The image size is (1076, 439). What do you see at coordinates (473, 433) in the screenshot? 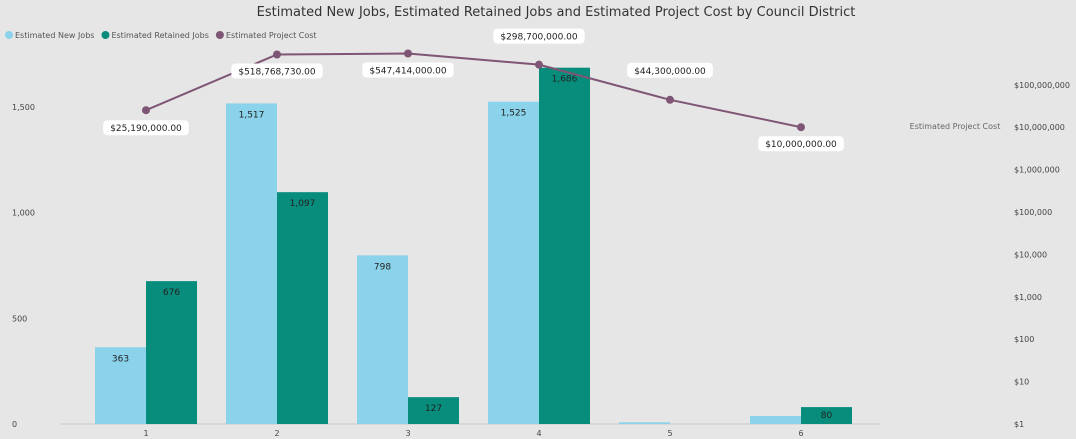
I see `x-axis: 1 2 3 4 5 6` at bounding box center [473, 433].